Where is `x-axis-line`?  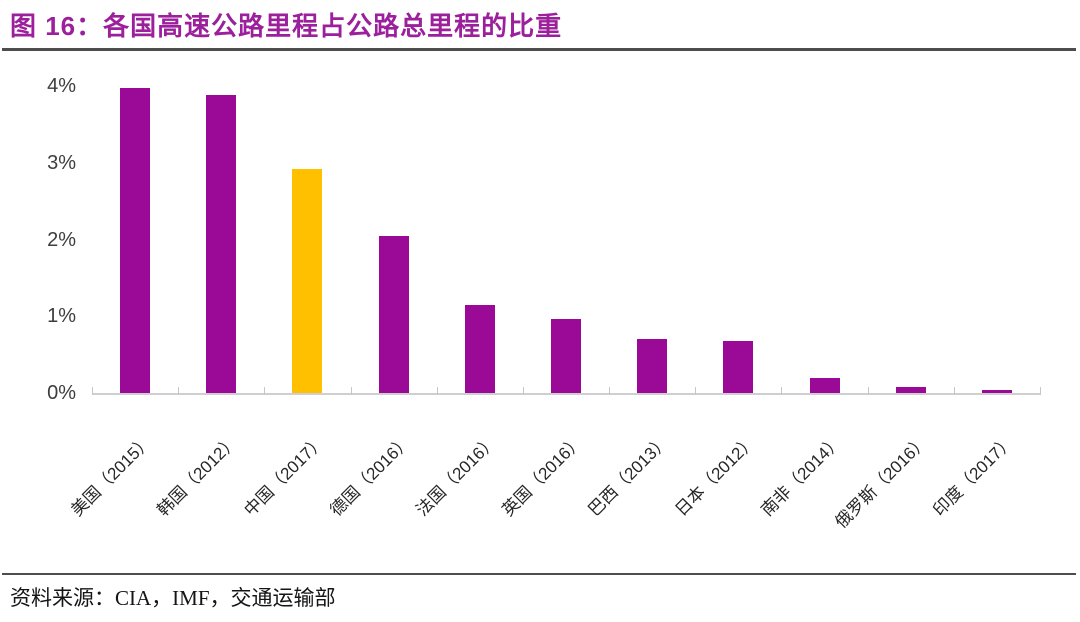 x-axis-line is located at coordinates (566, 394).